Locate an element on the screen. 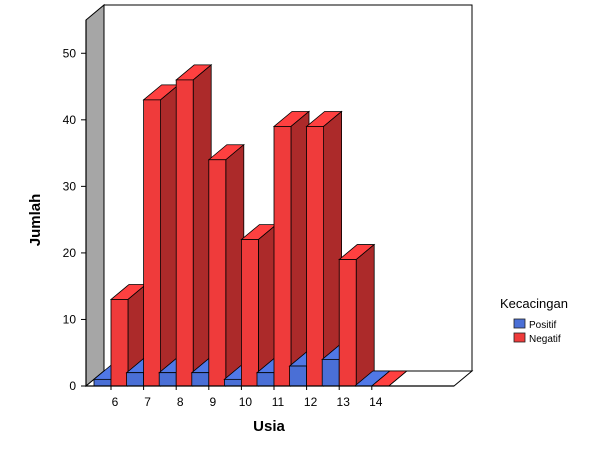 This screenshot has height=453, width=606. legend: Kecacingan Positif Negatif is located at coordinates (534, 320).